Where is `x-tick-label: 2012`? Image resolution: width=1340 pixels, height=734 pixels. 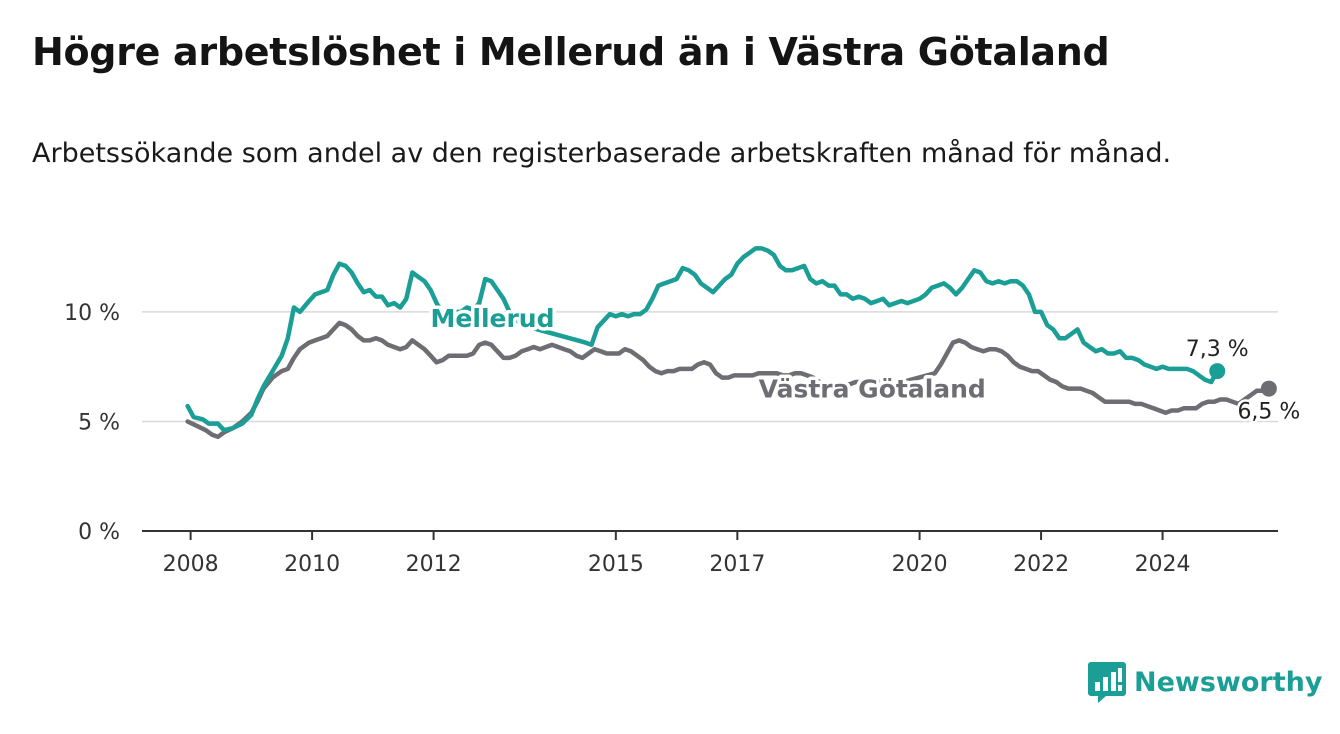
x-tick-label: 2012 is located at coordinates (434, 564).